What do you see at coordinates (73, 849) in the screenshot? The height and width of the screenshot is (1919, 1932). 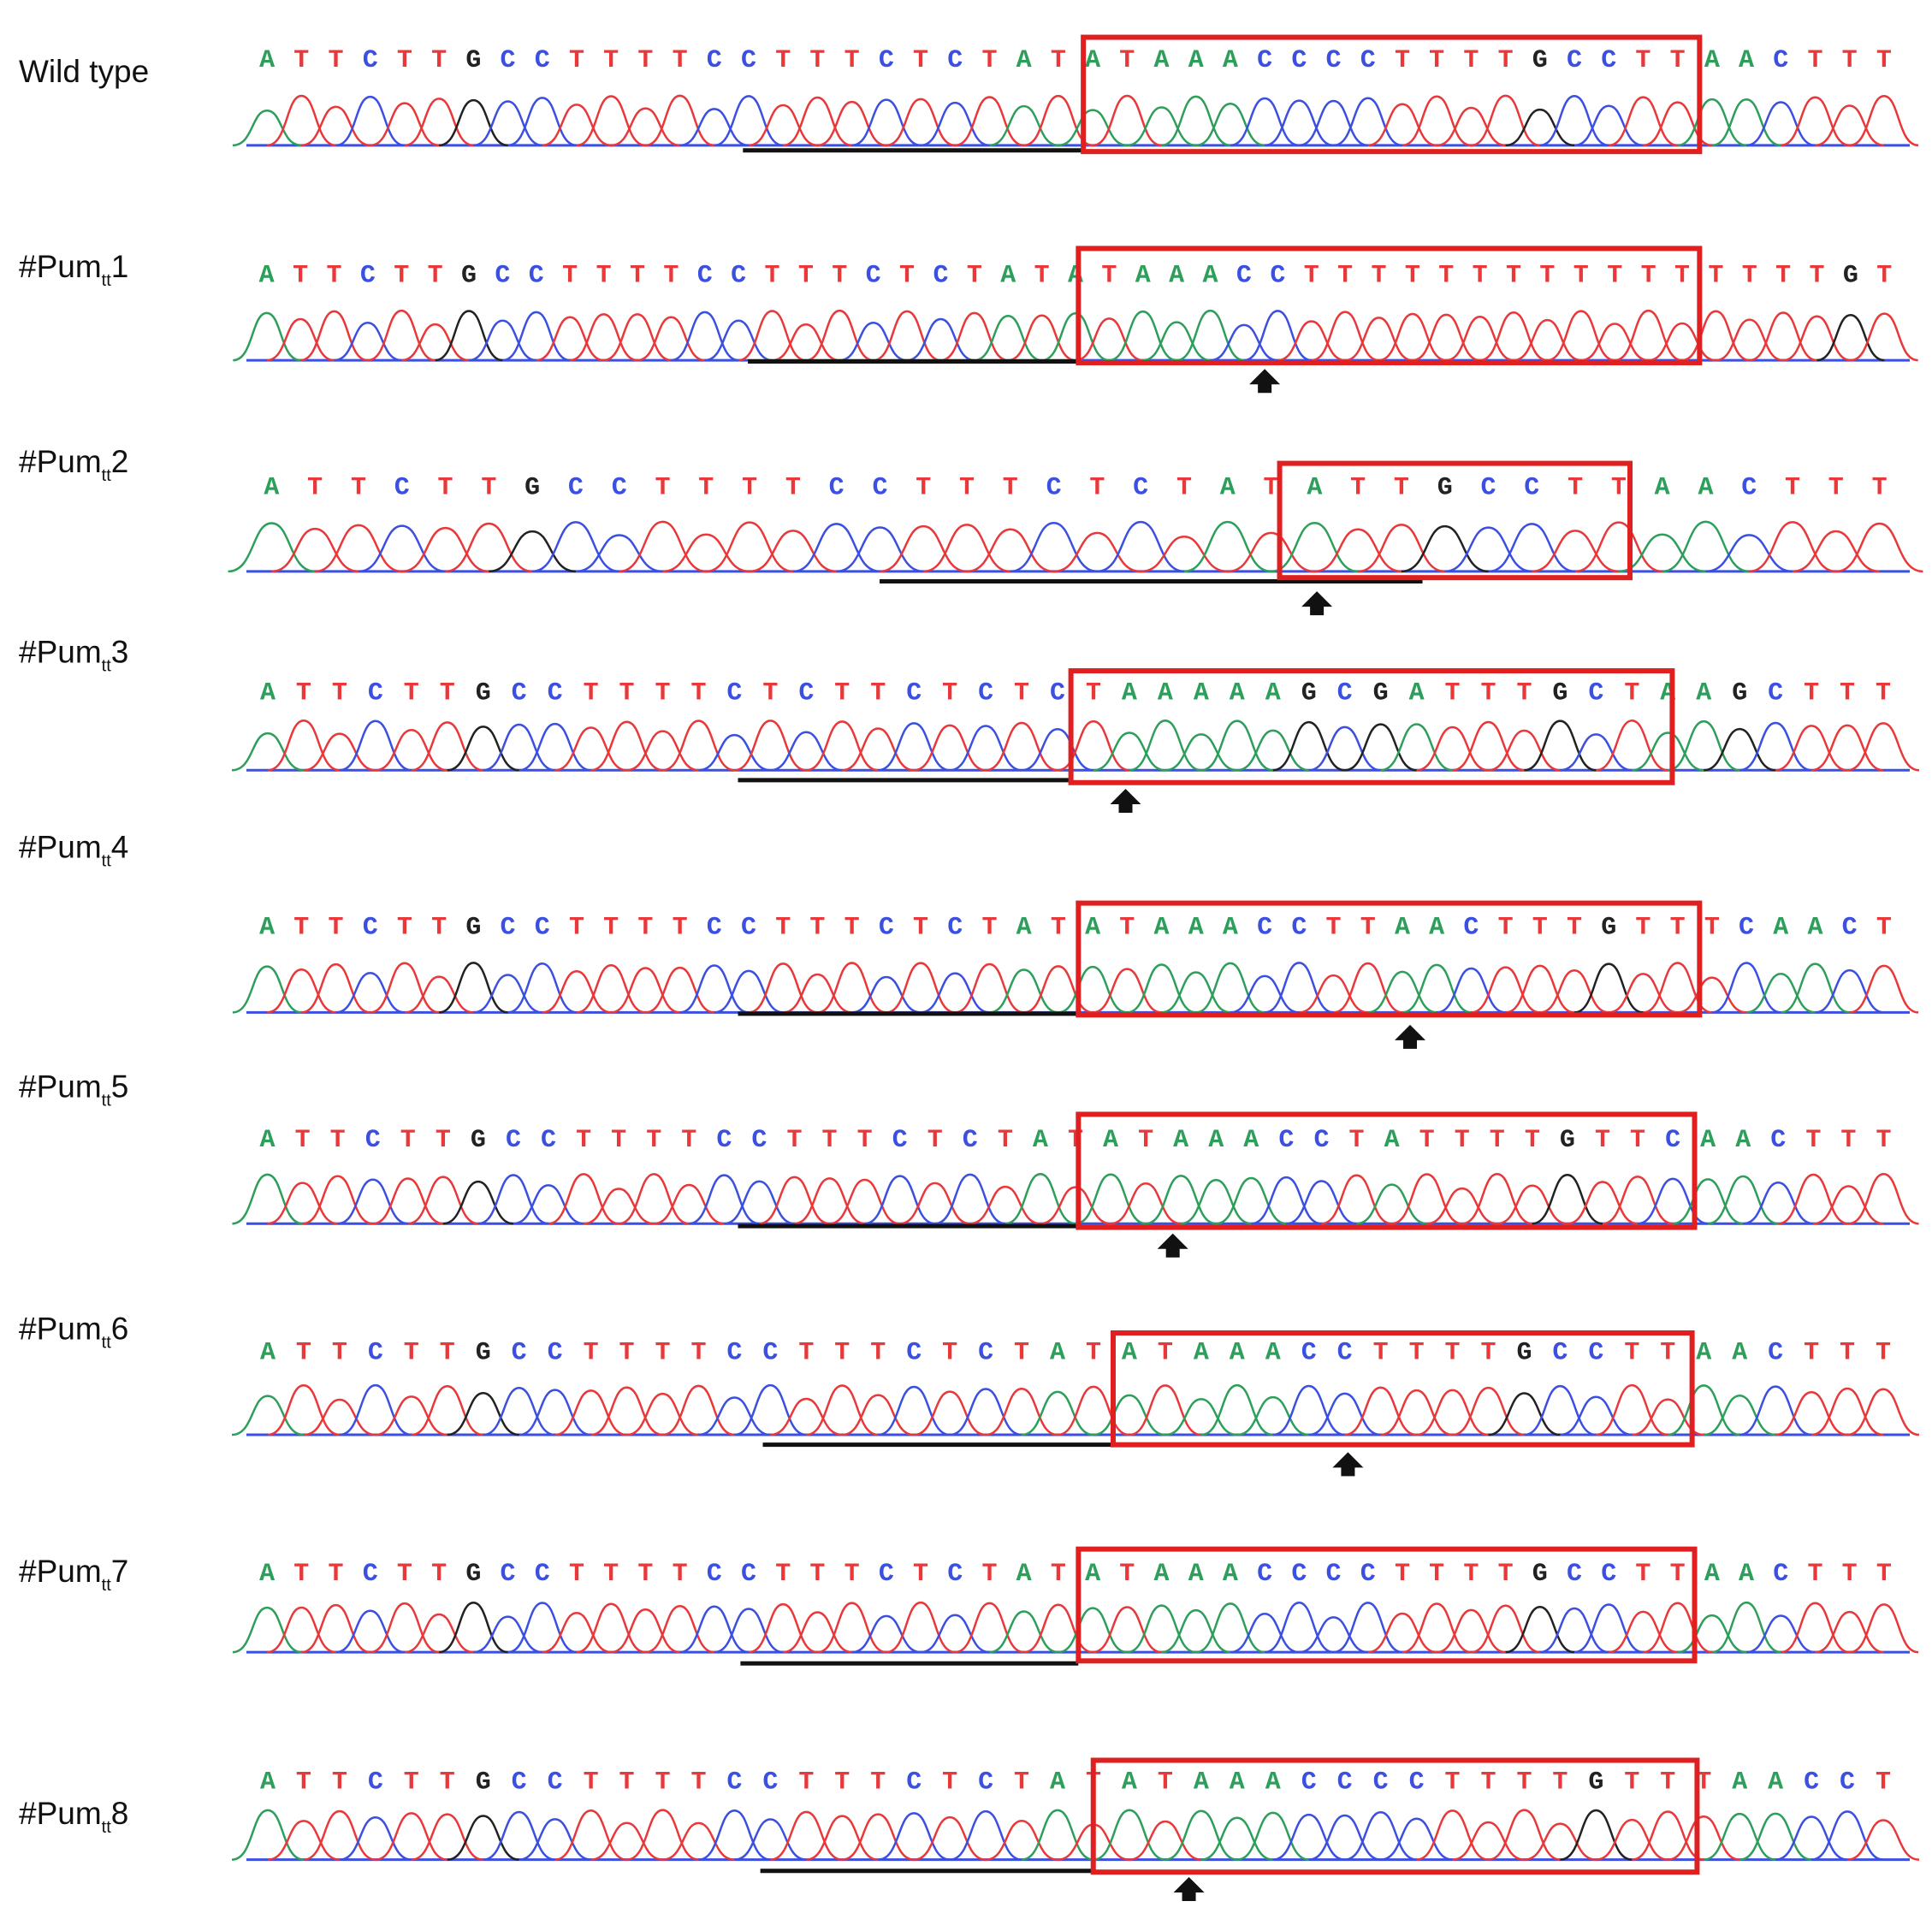 I see `sample-label: #Pumtt4` at bounding box center [73, 849].